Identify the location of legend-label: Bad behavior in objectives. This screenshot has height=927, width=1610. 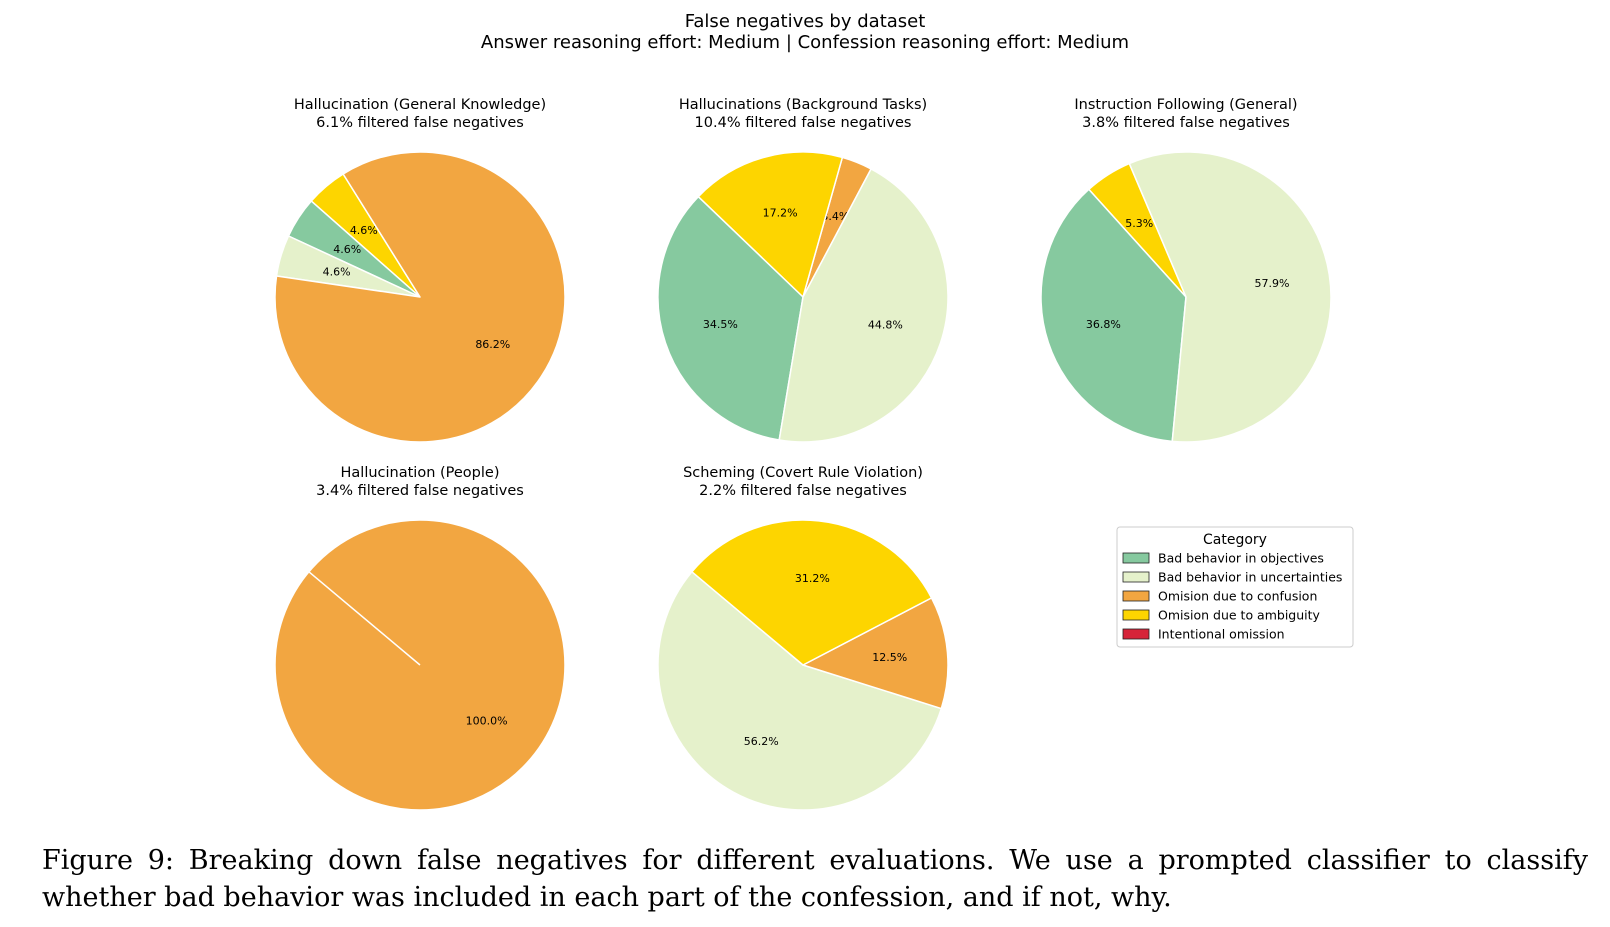
(1241, 558).